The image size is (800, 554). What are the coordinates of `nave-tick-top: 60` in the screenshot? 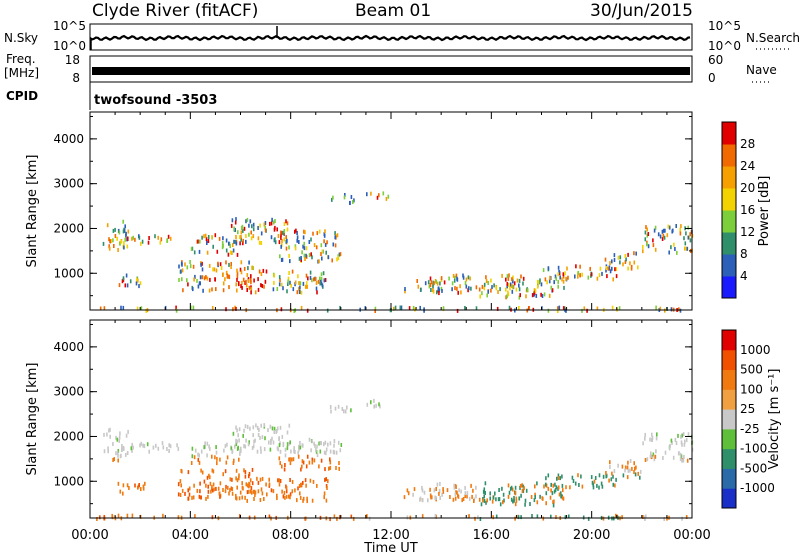 It's located at (715, 60).